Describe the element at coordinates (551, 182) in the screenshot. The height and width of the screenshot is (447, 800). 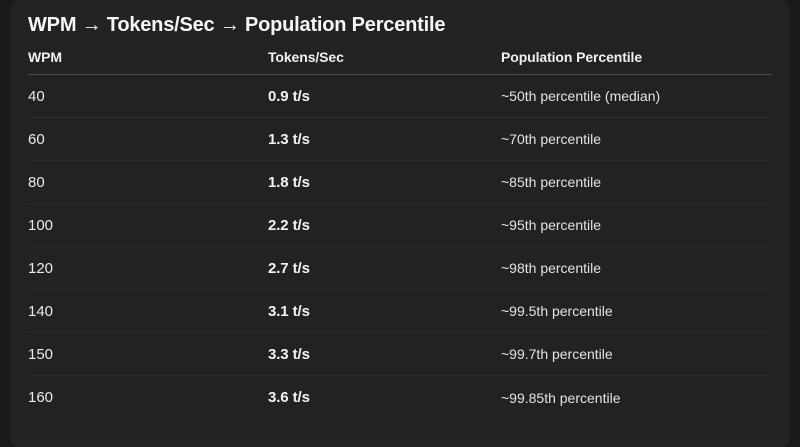
I see `cell-population-percentile: ~85th percentile` at that location.